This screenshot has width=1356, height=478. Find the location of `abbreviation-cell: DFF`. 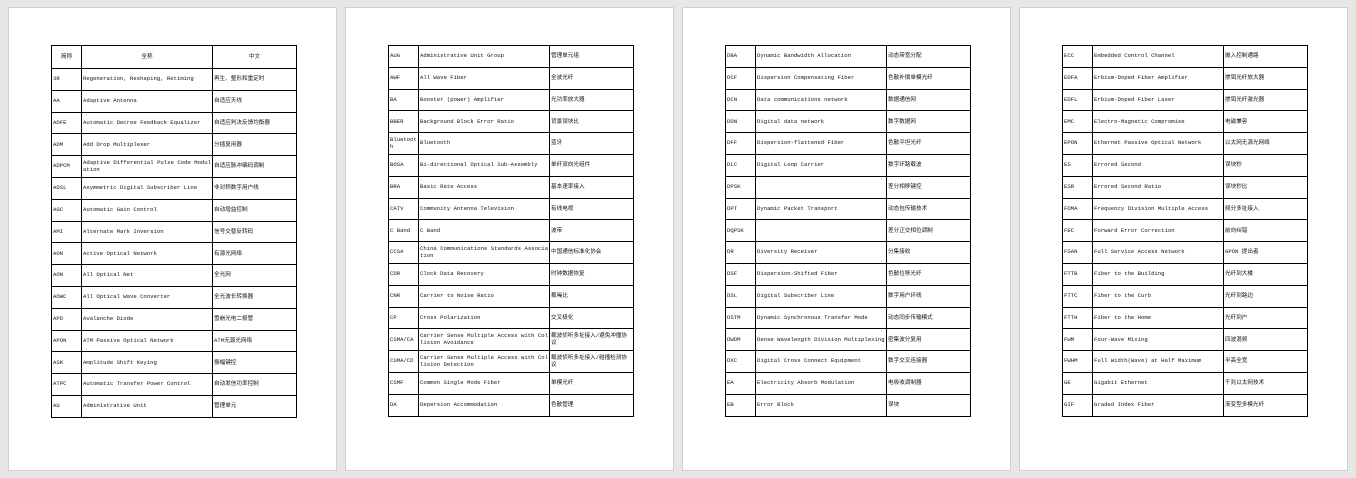

abbreviation-cell: DFF is located at coordinates (740, 143).